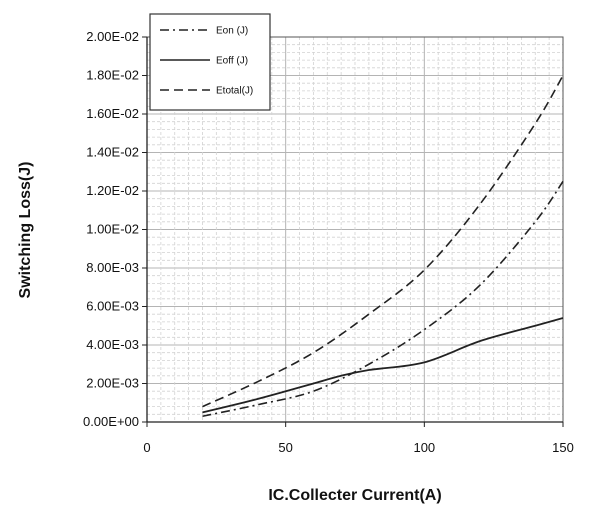 The height and width of the screenshot is (509, 589). What do you see at coordinates (112, 306) in the screenshot?
I see `y-tick-label: 6.00E-03` at bounding box center [112, 306].